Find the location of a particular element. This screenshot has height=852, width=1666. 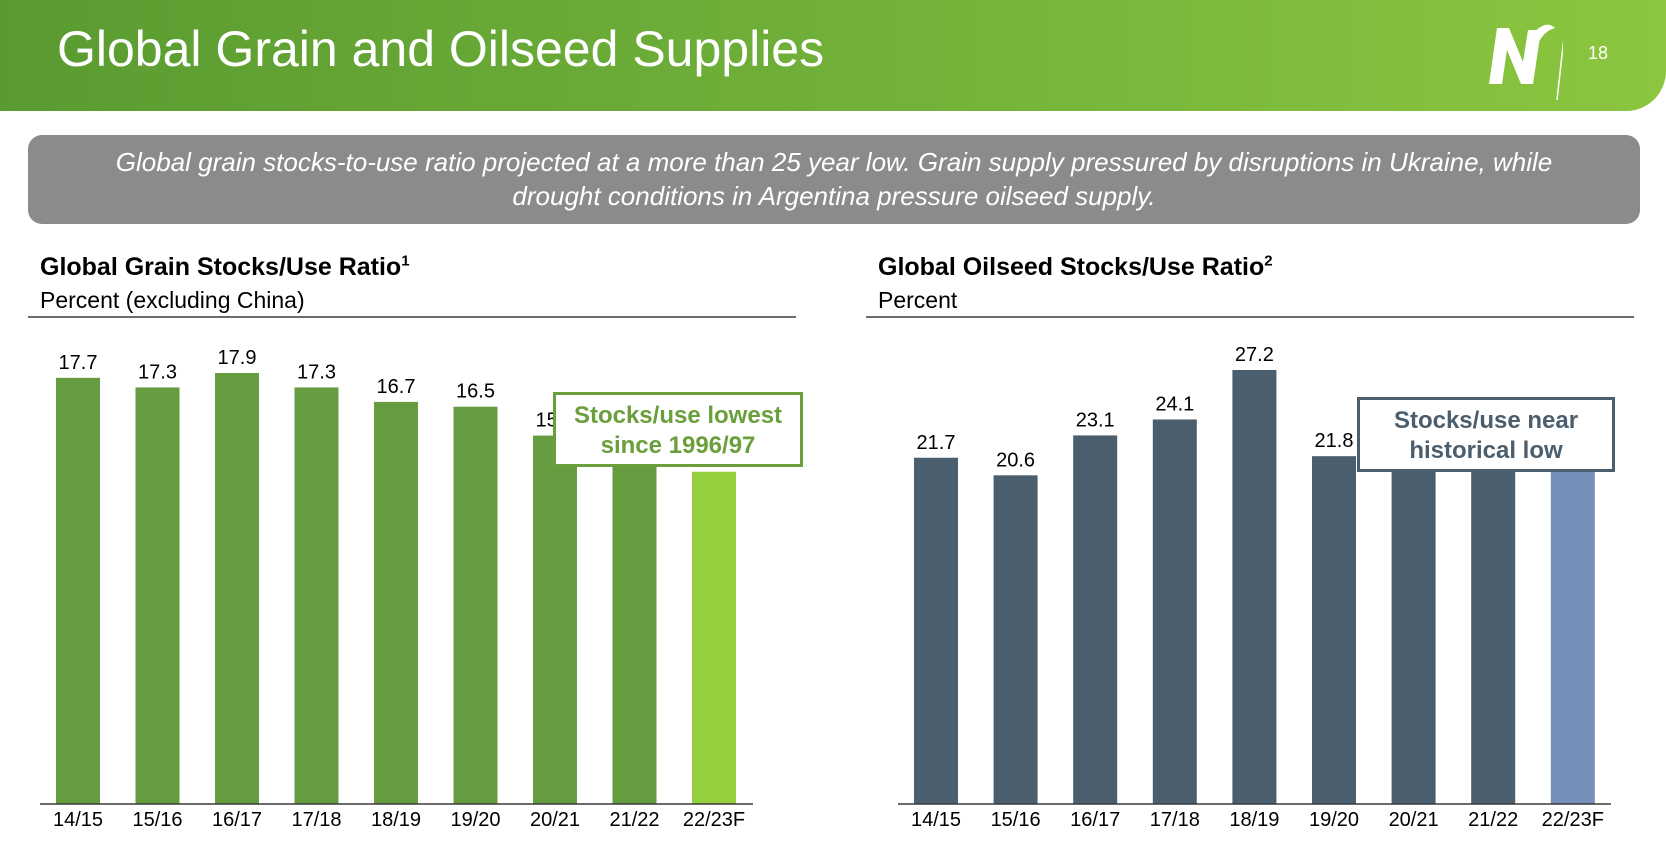

grain-heading-rule is located at coordinates (412, 317).